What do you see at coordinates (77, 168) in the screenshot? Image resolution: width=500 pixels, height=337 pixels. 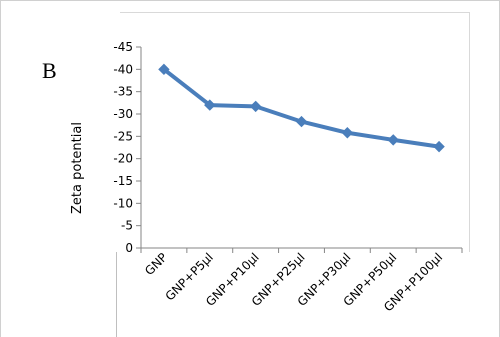 I see `y-axis-label: Zeta potential` at bounding box center [77, 168].